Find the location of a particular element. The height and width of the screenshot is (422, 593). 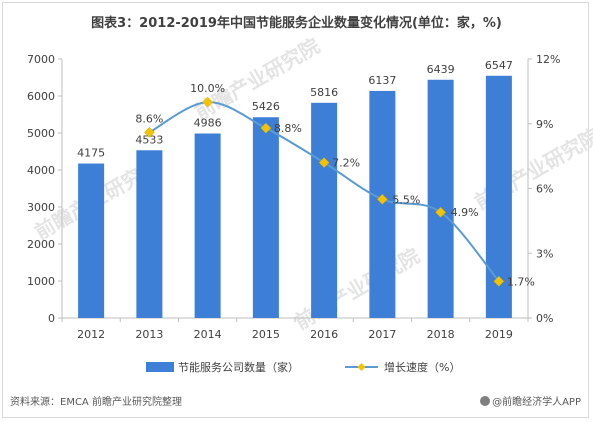

y-left-tick-label: 3000 is located at coordinates (41, 207).